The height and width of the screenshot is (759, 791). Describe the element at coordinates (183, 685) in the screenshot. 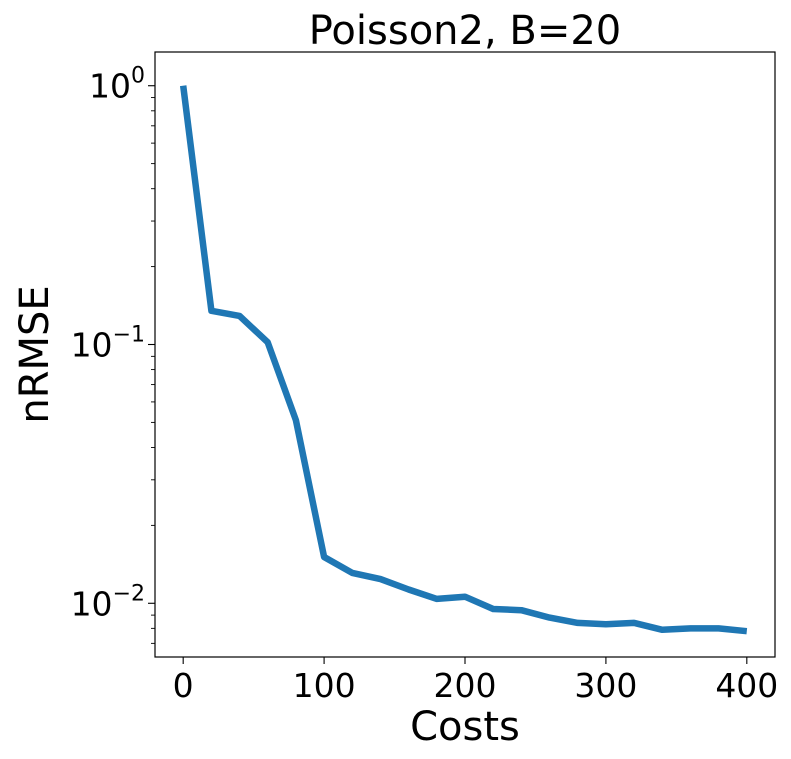

I see `x-tick-label: 0` at that location.